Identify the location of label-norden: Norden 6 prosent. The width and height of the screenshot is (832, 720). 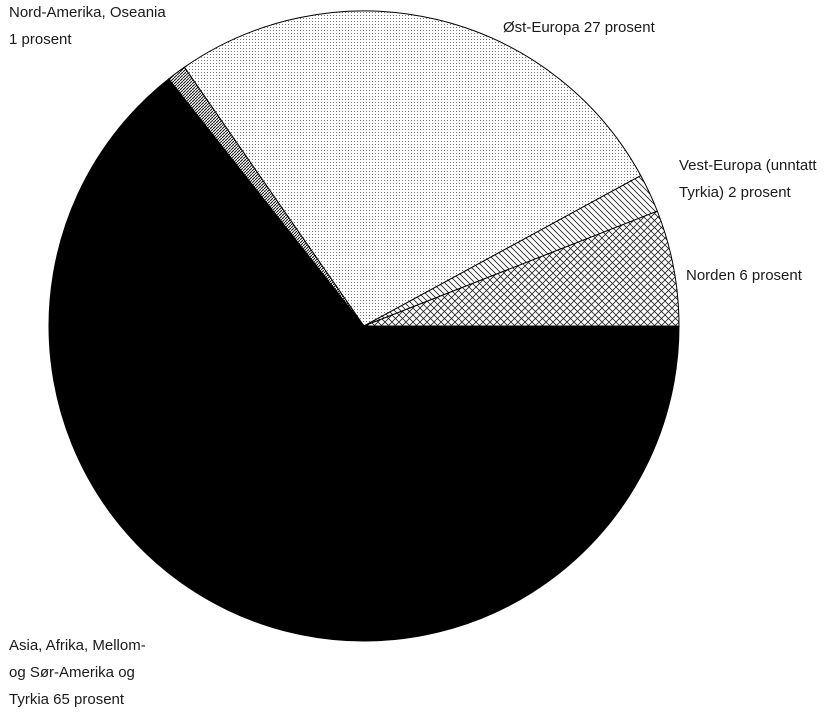
(744, 275).